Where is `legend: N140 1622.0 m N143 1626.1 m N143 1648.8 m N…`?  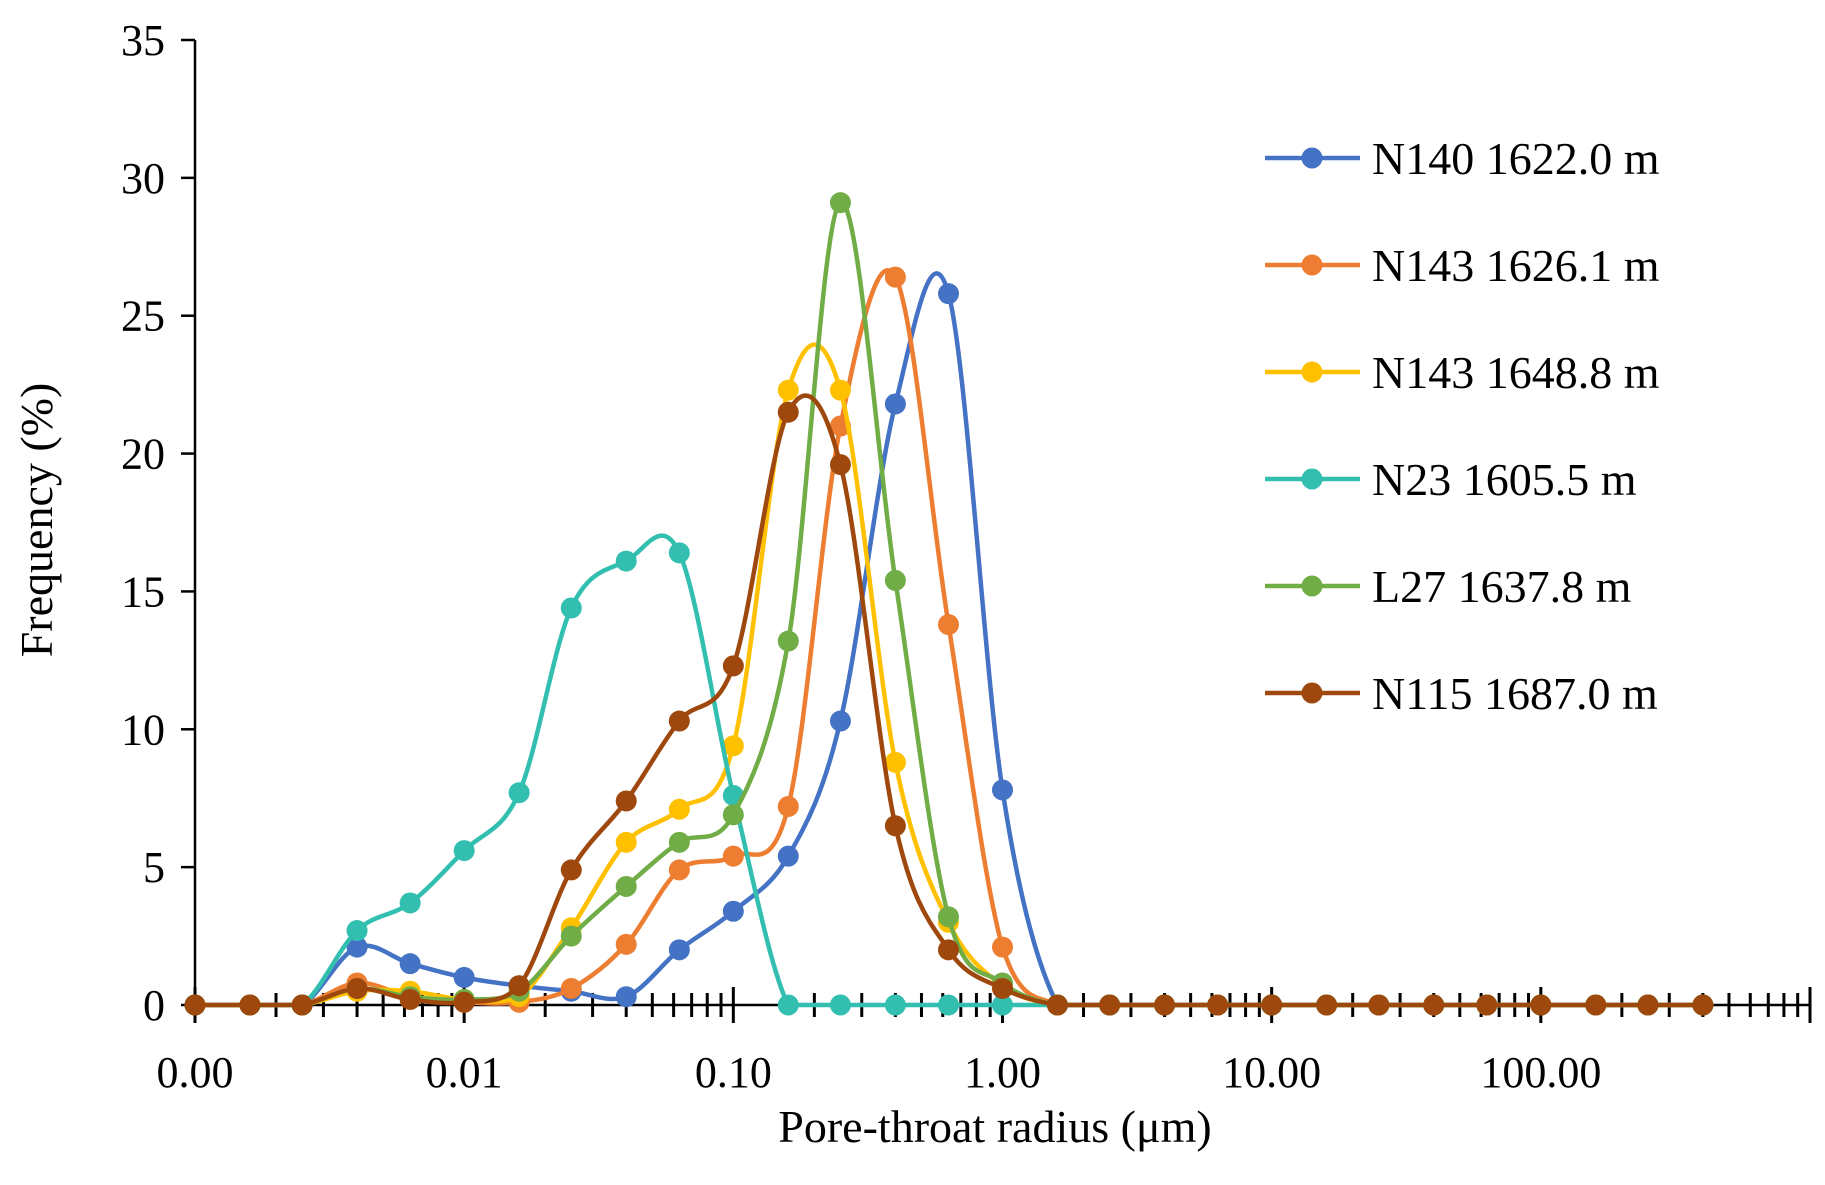 legend: N140 1622.0 m N143 1626.1 m N143 1648.8 m N… is located at coordinates (1462, 426).